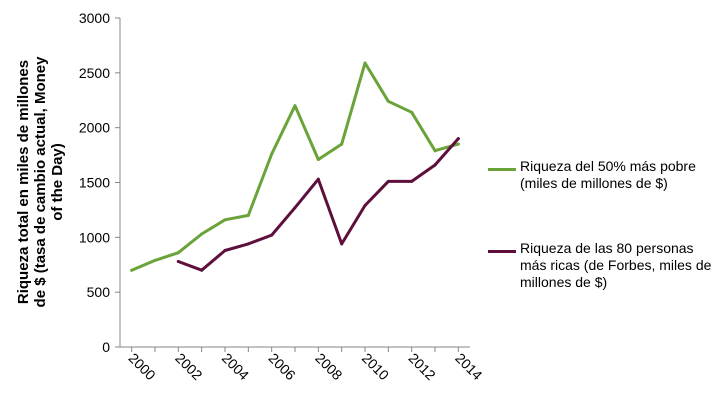  What do you see at coordinates (188, 366) in the screenshot?
I see `x-tick-label: 2002` at bounding box center [188, 366].